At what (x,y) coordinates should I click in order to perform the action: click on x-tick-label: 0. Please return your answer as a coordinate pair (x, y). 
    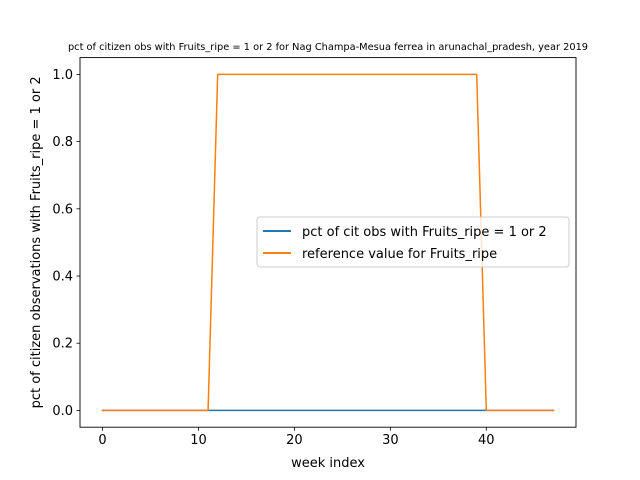
    Looking at the image, I should click on (102, 440).